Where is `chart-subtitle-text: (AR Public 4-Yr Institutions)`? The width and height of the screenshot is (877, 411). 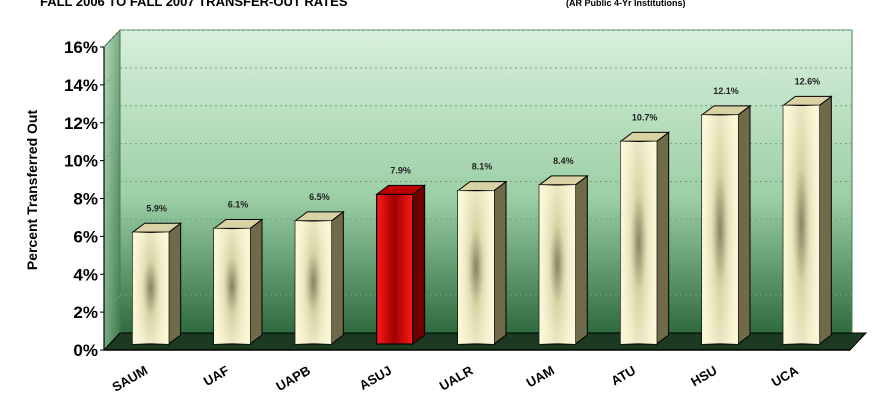
chart-subtitle-text: (AR Public 4-Yr Institutions) is located at coordinates (626, 4).